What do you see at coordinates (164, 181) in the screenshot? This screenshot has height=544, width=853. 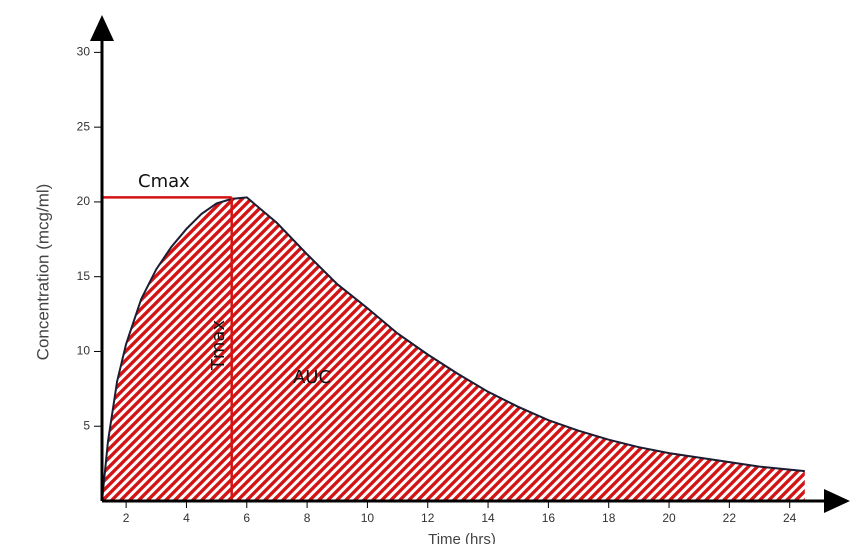 I see `cmax-label: Cmax` at bounding box center [164, 181].